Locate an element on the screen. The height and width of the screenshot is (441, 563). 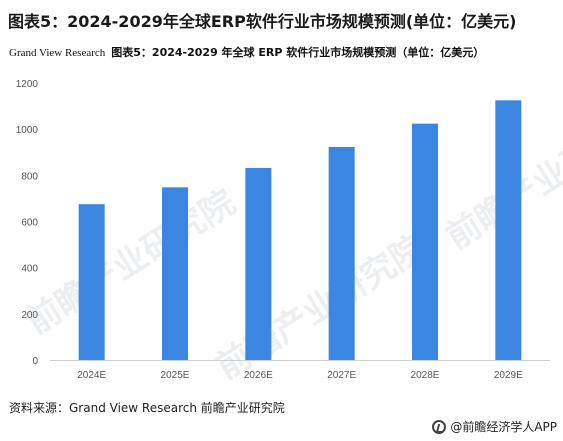
x-axis: 2024E 2025E 2026E 2027E 2028E 2029E is located at coordinates (300, 375).